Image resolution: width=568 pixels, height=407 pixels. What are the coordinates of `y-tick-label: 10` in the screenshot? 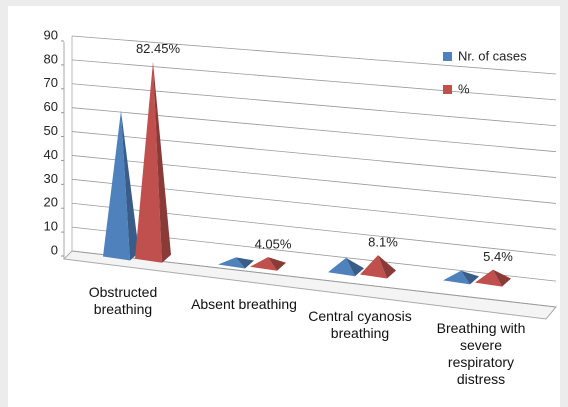 It's located at (51, 226).